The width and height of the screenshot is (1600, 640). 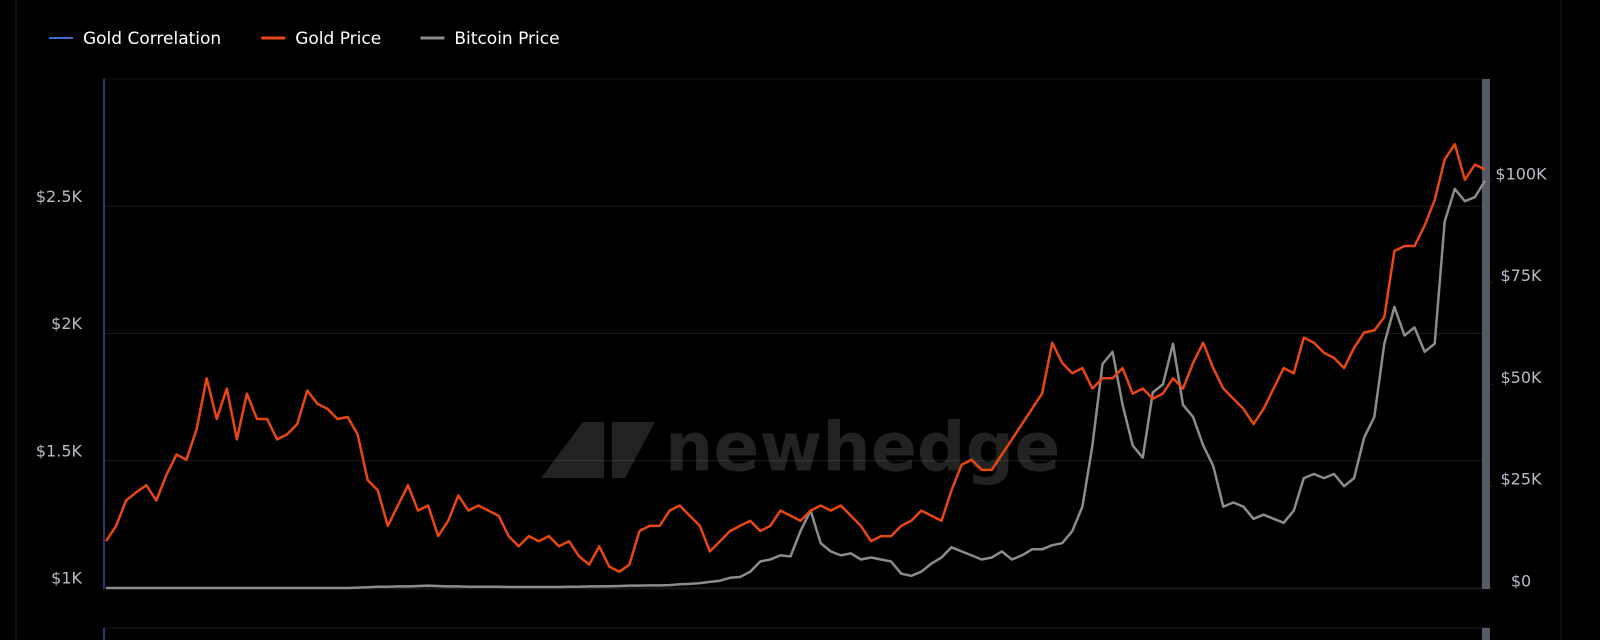 I want to click on range-handle, so click(x=1486, y=334).